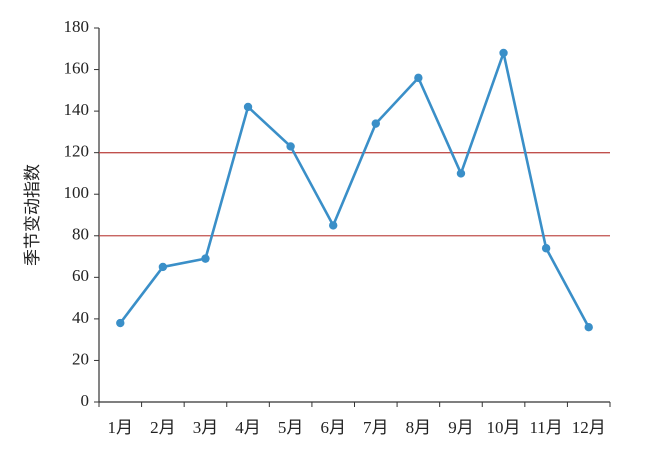  I want to click on y-tick-label: 100, so click(77, 192).